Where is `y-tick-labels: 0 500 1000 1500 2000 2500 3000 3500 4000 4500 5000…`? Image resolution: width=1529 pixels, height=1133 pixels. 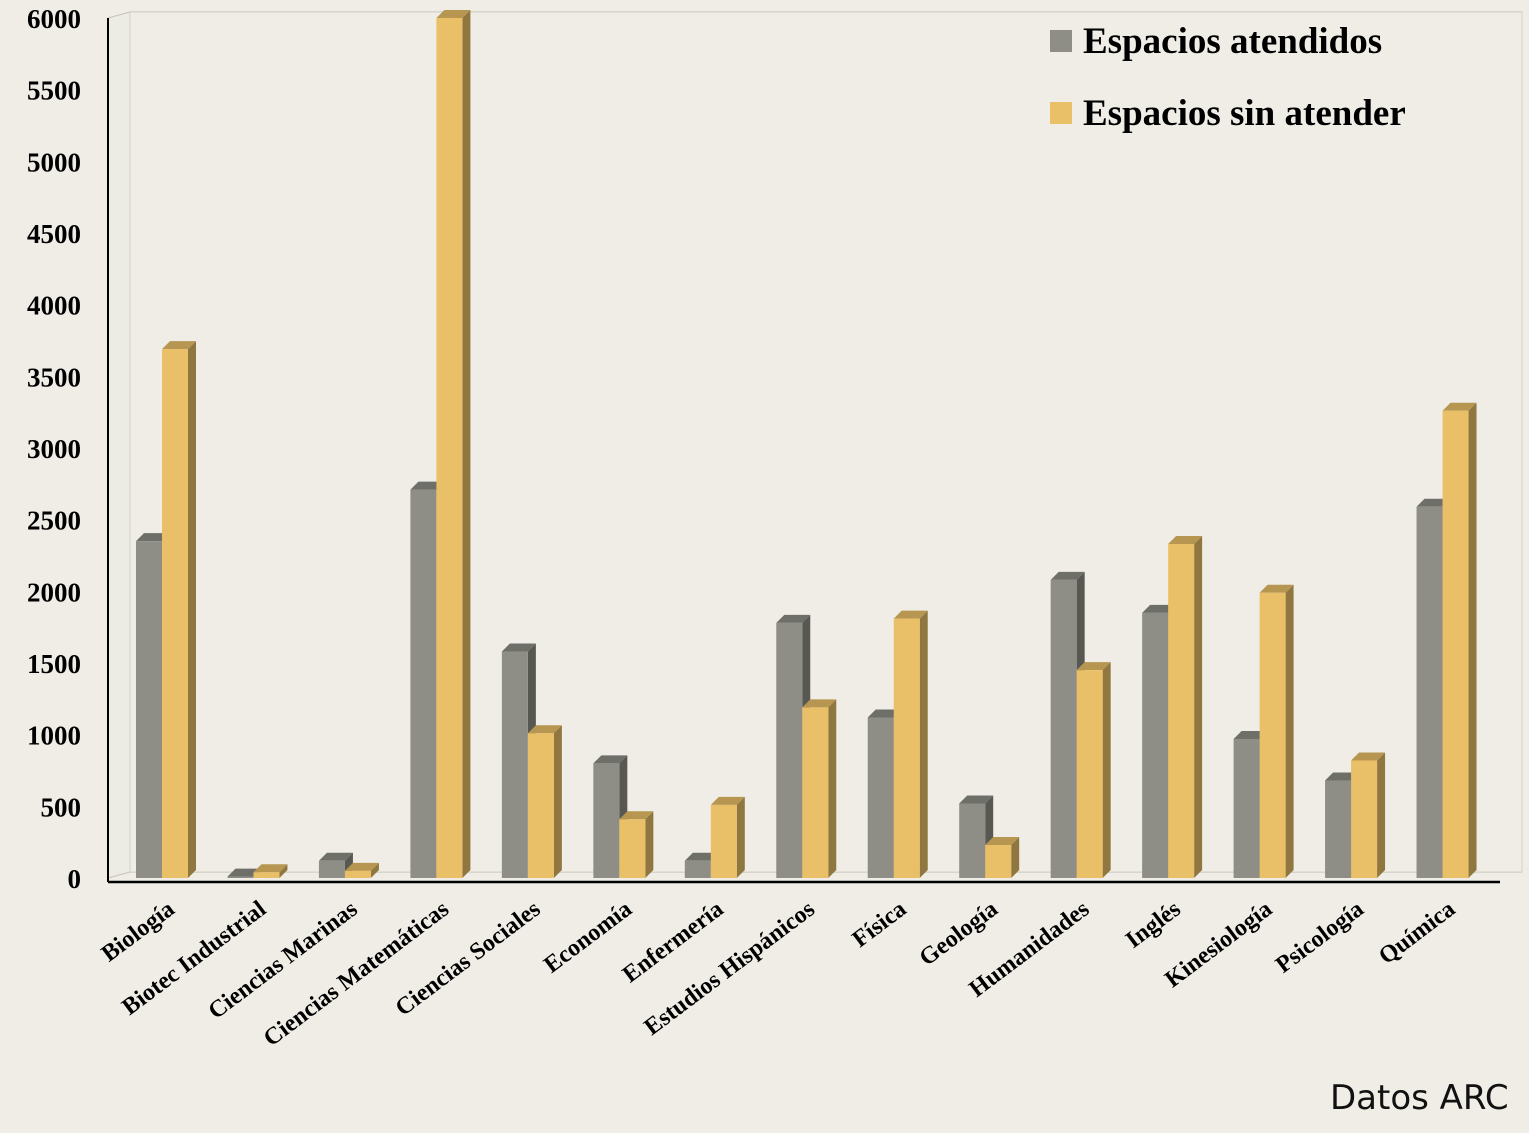 y-tick-labels: 0 500 1000 1500 2000 2500 3000 3500 4000 4500 5000… is located at coordinates (54, 449).